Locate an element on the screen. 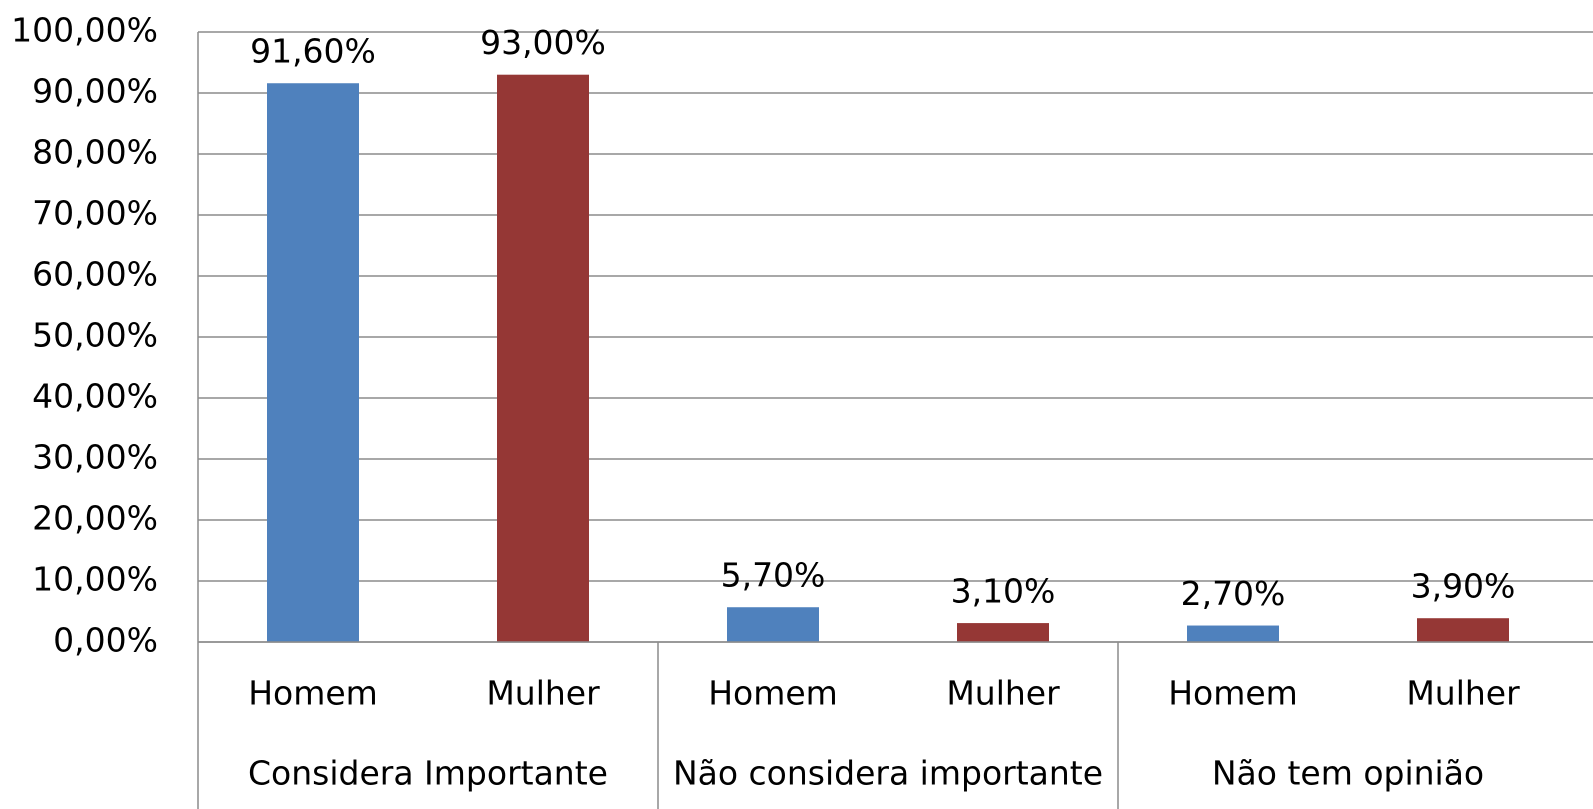 This screenshot has height=809, width=1593. group-label: Não tem opinião is located at coordinates (1348, 773).